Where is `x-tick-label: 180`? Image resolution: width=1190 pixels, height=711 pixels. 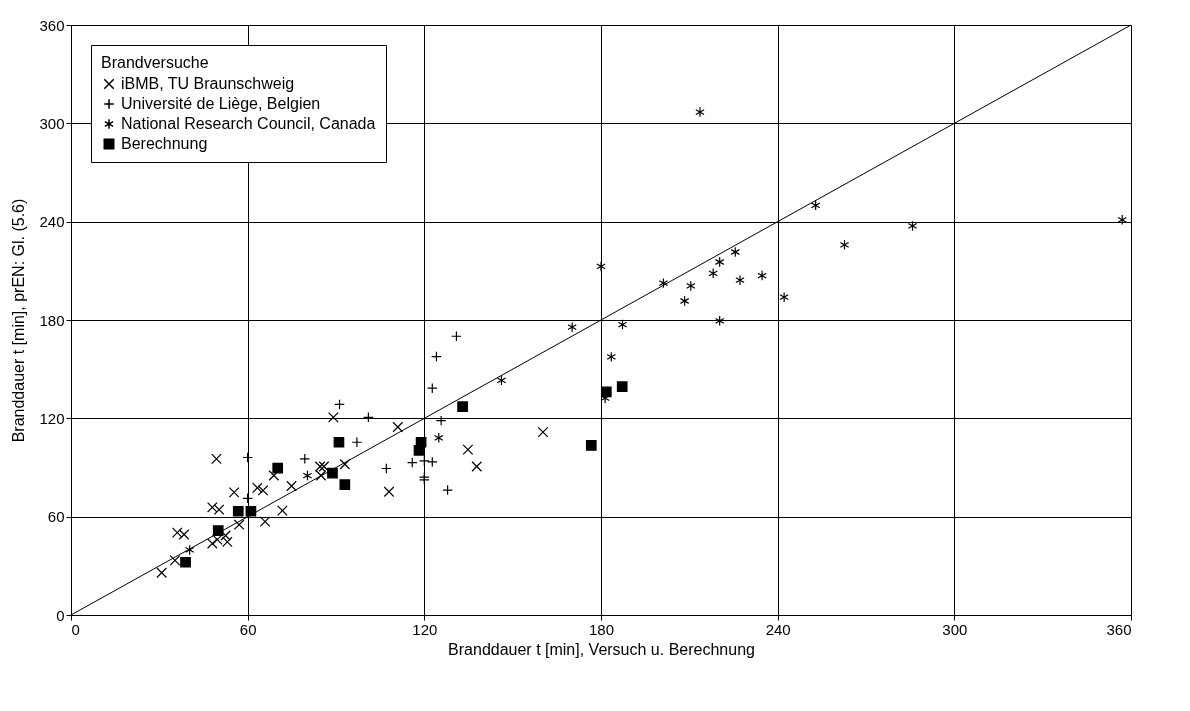 x-tick-label: 180 is located at coordinates (601, 629).